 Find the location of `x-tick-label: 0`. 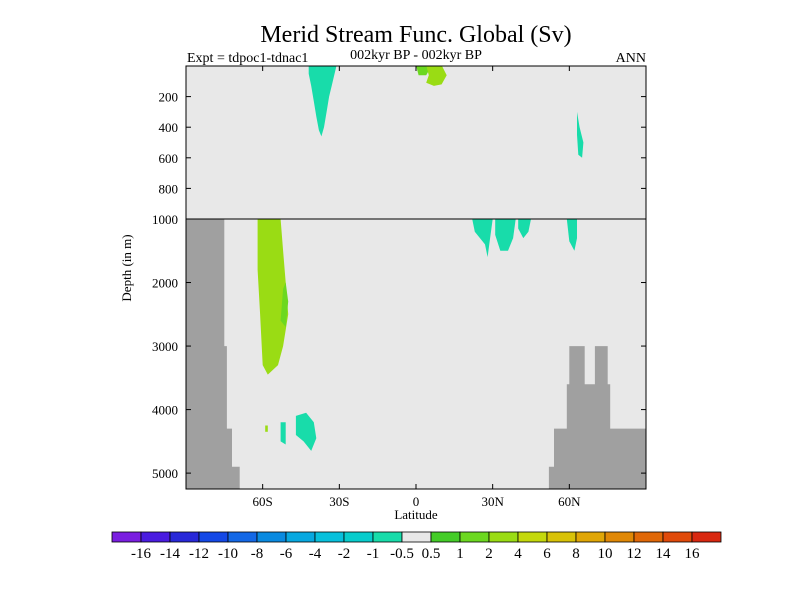

x-tick-label: 0 is located at coordinates (416, 501).